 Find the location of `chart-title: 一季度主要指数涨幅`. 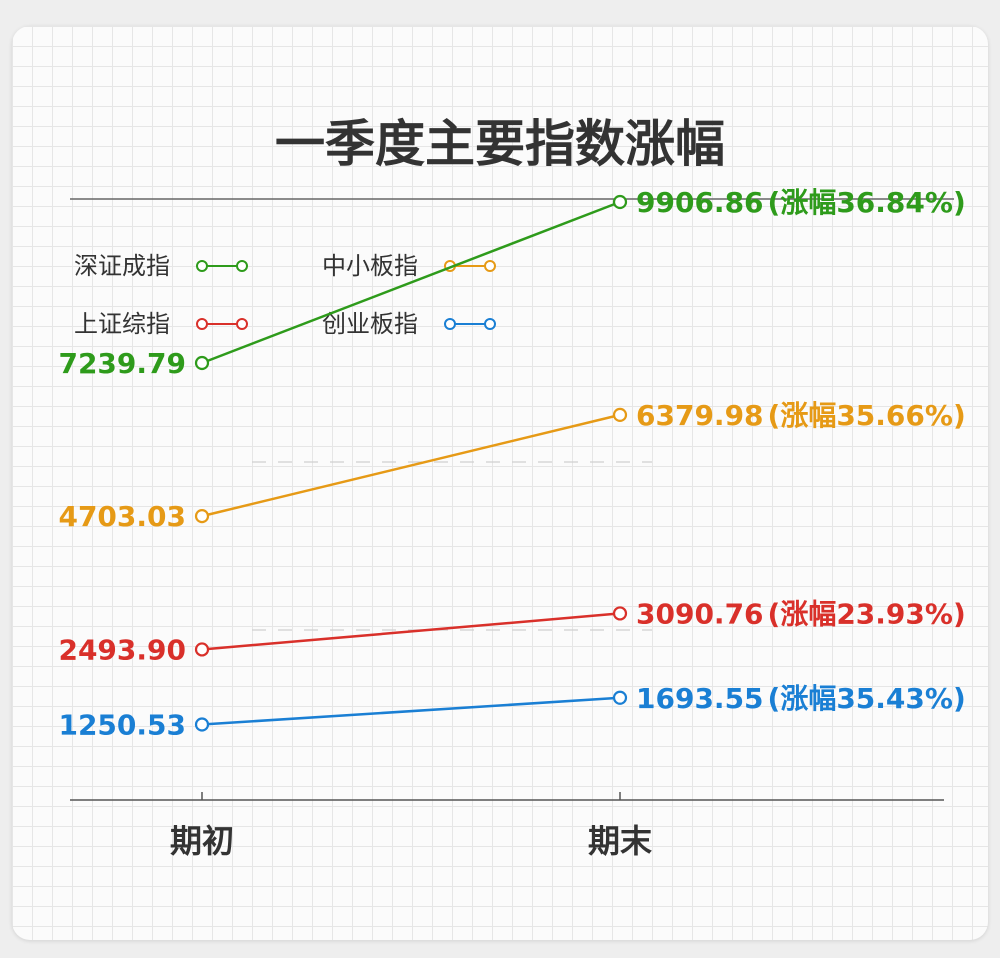

chart-title: 一季度主要指数涨幅 is located at coordinates (500, 144).